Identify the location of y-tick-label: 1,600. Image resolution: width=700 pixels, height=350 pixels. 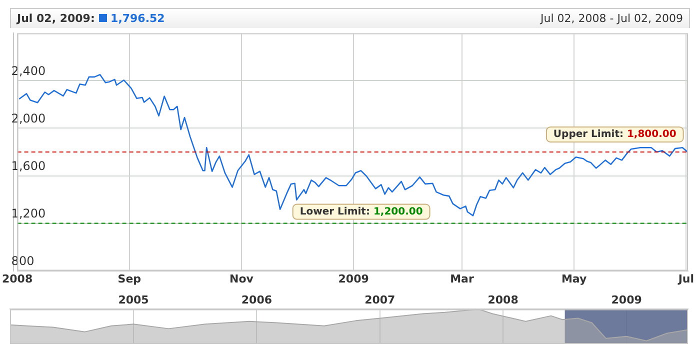
(28, 165).